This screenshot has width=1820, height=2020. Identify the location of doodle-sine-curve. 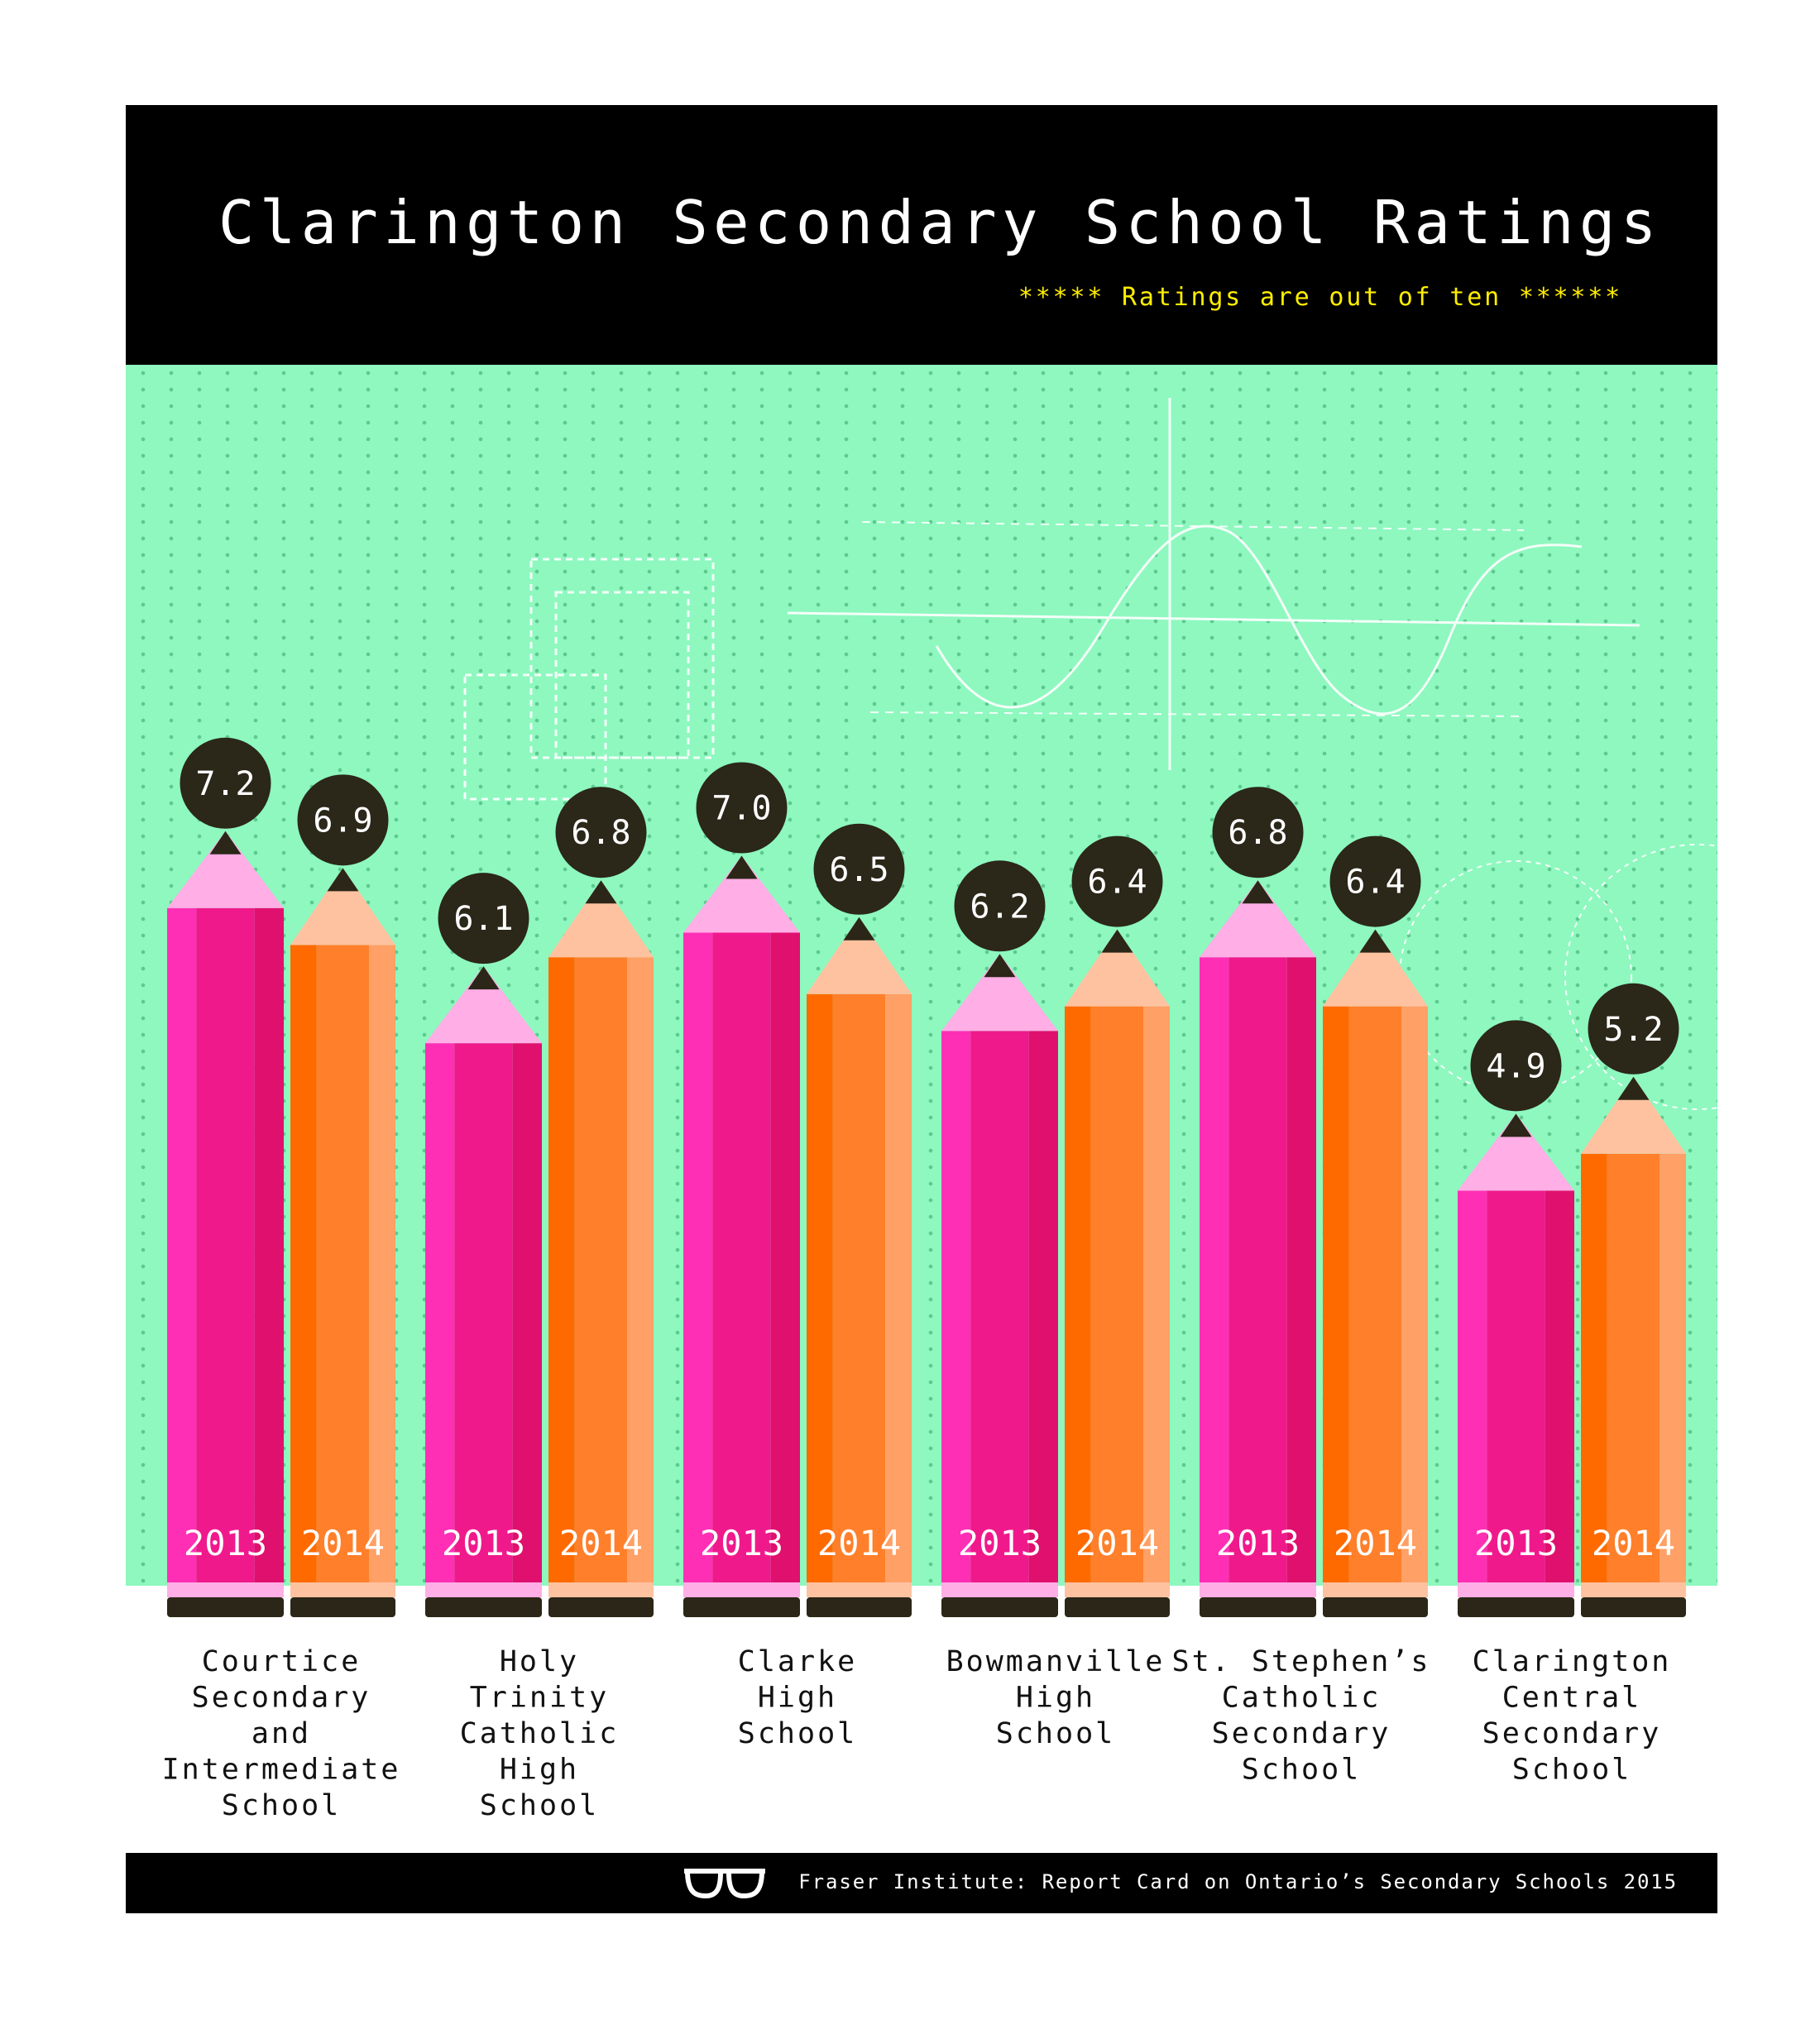
(1259, 620).